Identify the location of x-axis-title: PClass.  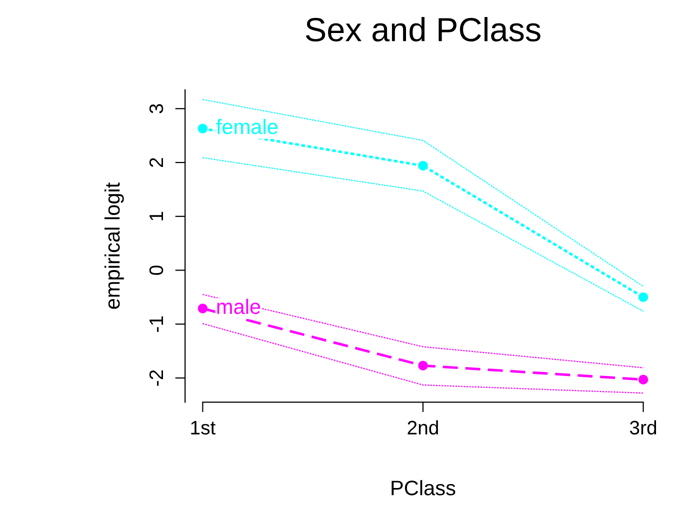
(424, 488).